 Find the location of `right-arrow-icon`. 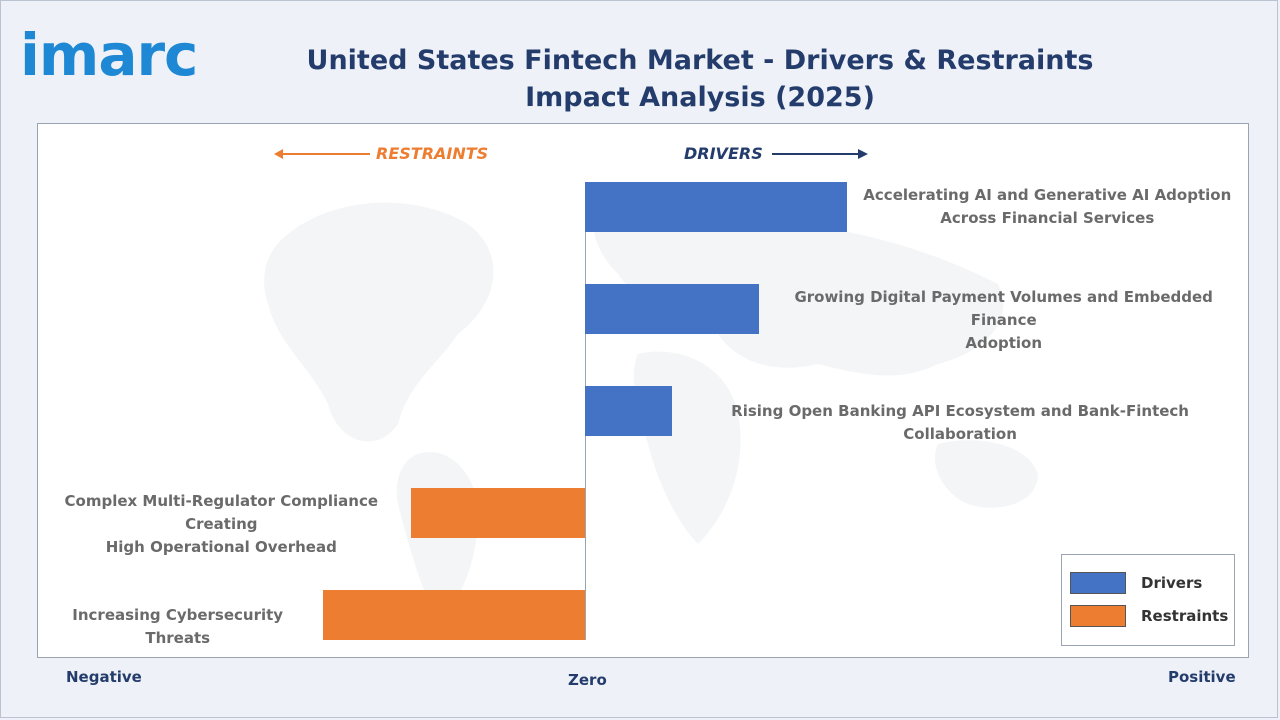

right-arrow-icon is located at coordinates (820, 154).